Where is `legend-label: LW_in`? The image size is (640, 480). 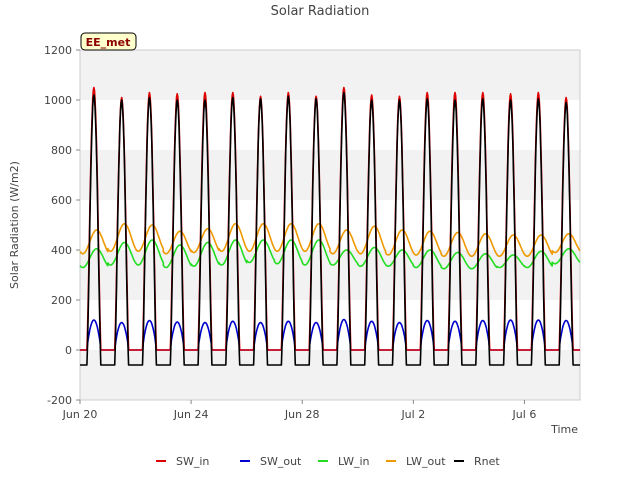
legend-label: LW_in is located at coordinates (354, 461).